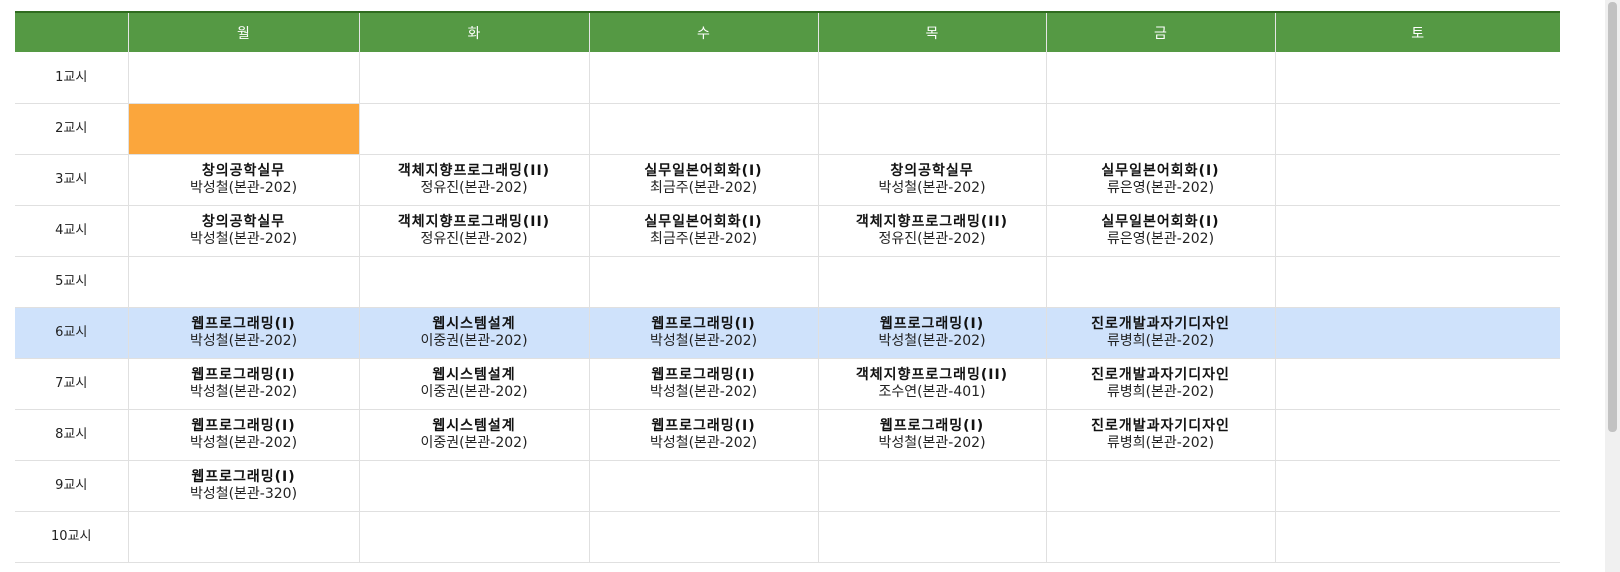 This screenshot has height=572, width=1620. What do you see at coordinates (71, 333) in the screenshot?
I see `period-label: 6교시` at bounding box center [71, 333].